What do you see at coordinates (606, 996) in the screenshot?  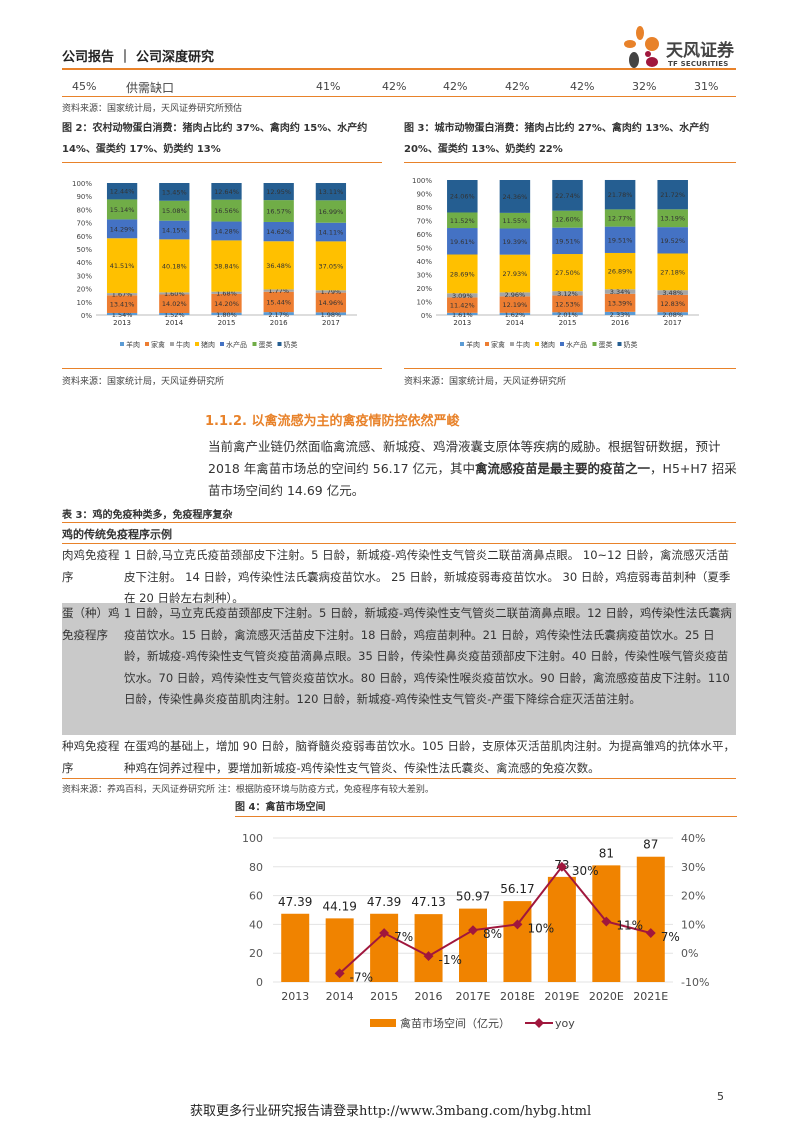 I see `x-tick-label: 2020E` at bounding box center [606, 996].